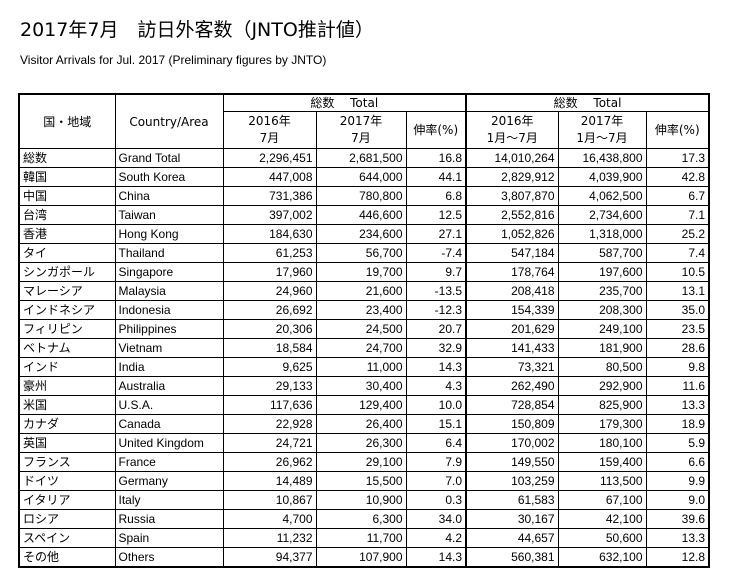 Image resolution: width=729 pixels, height=584 pixels. What do you see at coordinates (197, 30) in the screenshot?
I see `page-title: 2017年7月 訪日外客数（JNTO推計値）` at bounding box center [197, 30].